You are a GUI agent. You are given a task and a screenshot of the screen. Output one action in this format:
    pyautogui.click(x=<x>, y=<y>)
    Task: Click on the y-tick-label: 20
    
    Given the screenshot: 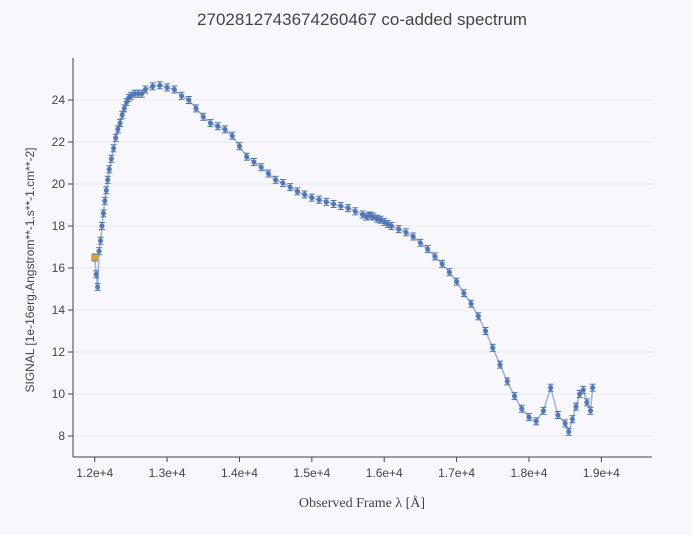 What is the action you would take?
    pyautogui.click(x=59, y=184)
    